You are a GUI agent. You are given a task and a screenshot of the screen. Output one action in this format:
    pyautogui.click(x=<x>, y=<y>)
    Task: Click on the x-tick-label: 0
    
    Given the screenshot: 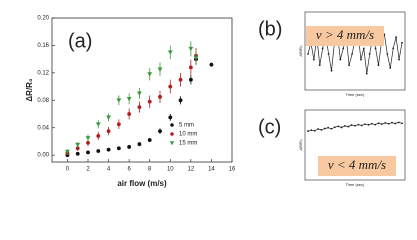 What is the action you would take?
    pyautogui.click(x=68, y=170)
    